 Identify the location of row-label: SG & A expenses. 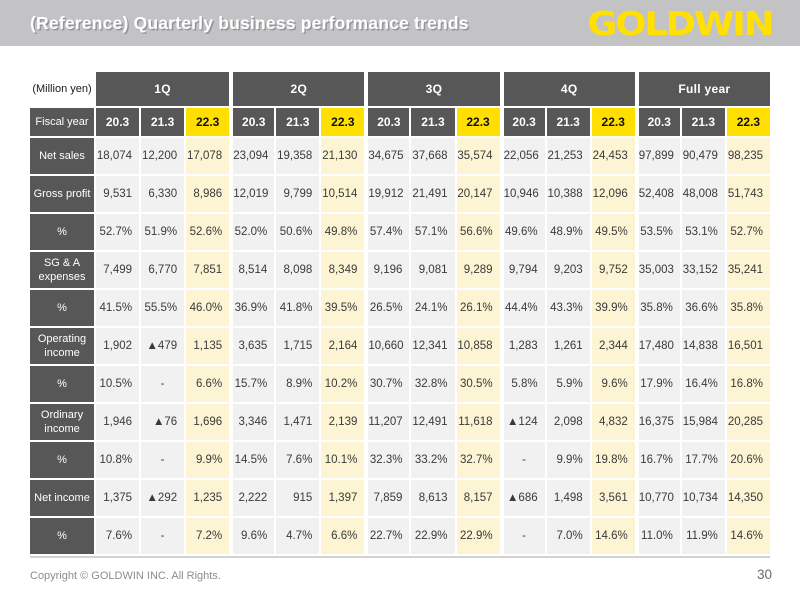
(62, 270).